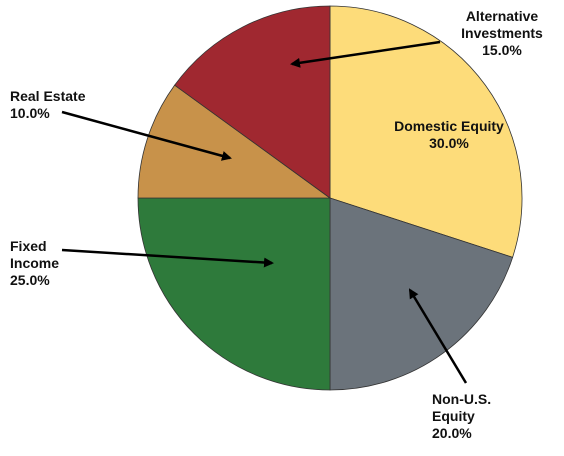 The width and height of the screenshot is (564, 456). Describe the element at coordinates (48, 96) in the screenshot. I see `category-label: Real Estate` at that location.